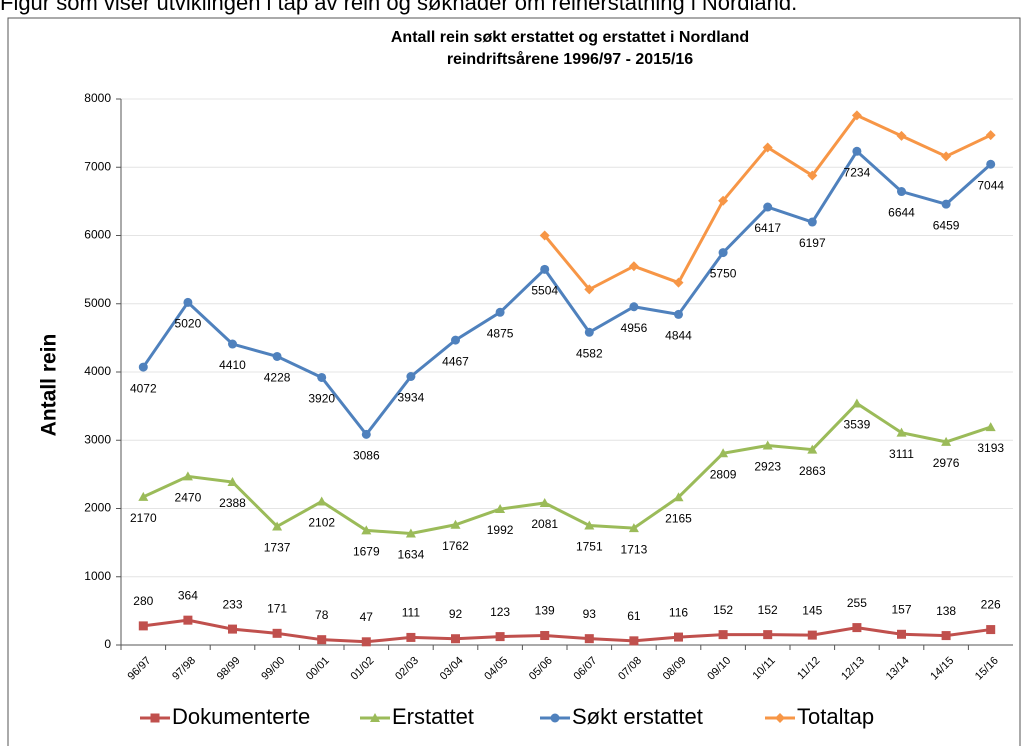 This screenshot has width=1028, height=746. Describe the element at coordinates (719, 669) in the screenshot. I see `x-tick-label: 09/10` at that location.